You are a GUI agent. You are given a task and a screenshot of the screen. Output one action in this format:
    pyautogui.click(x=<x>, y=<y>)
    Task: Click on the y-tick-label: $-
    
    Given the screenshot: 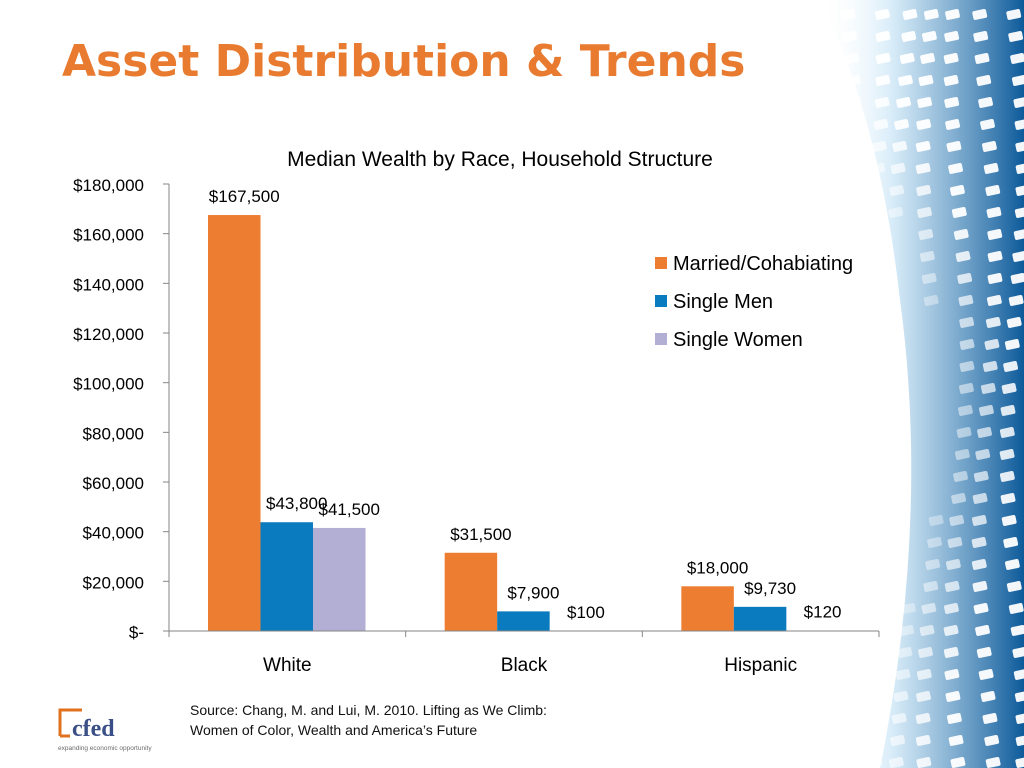 What is the action you would take?
    pyautogui.click(x=136, y=632)
    